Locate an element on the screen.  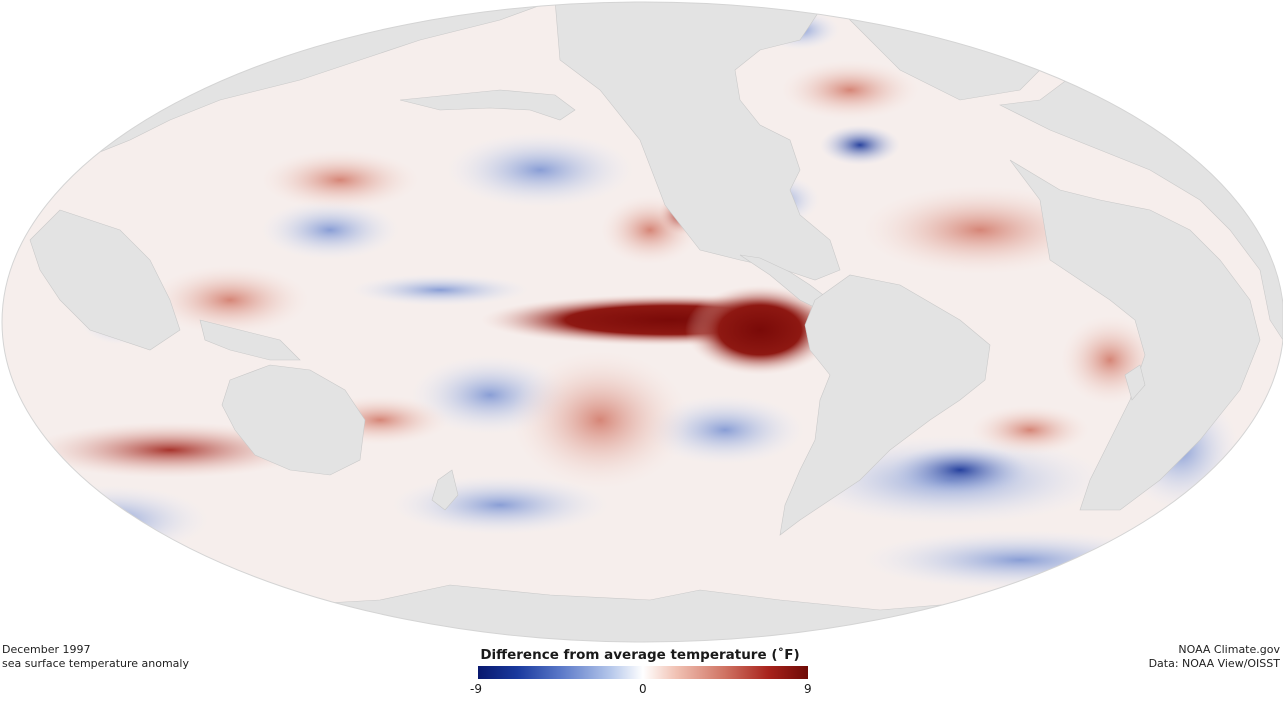
credit-data: Data: NOAA View/OISST is located at coordinates (1214, 663).